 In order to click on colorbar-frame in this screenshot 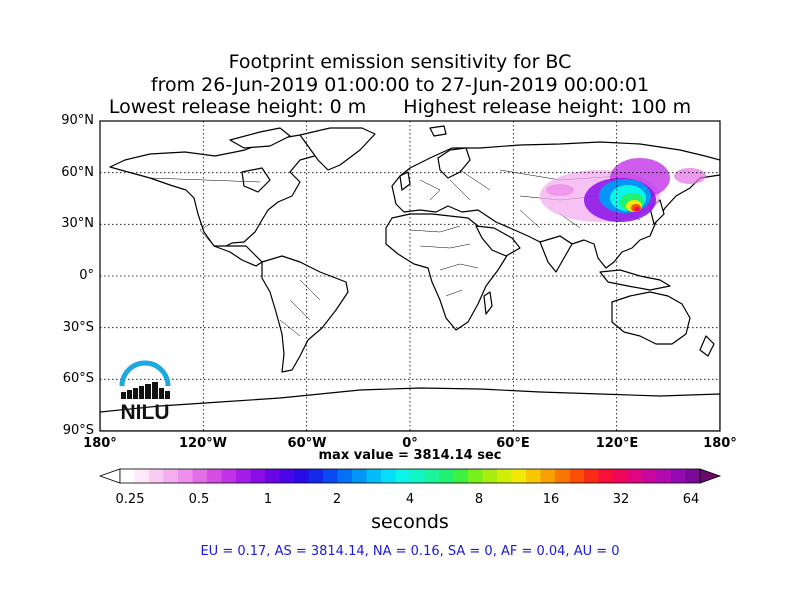, I will do `click(410, 476)`.